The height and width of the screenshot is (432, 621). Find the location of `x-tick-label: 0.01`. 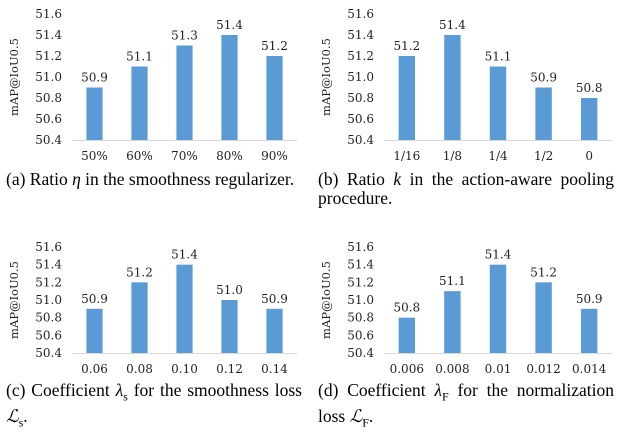

x-tick-label: 0.01 is located at coordinates (498, 369).